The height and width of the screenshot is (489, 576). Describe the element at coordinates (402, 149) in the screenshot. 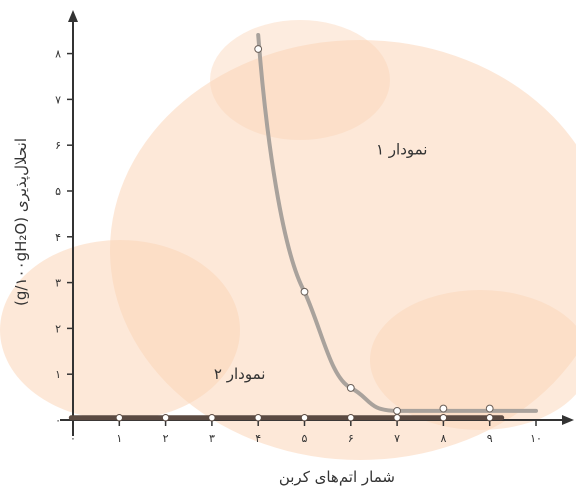

I see `series-1-label: نمودار ۱` at that location.